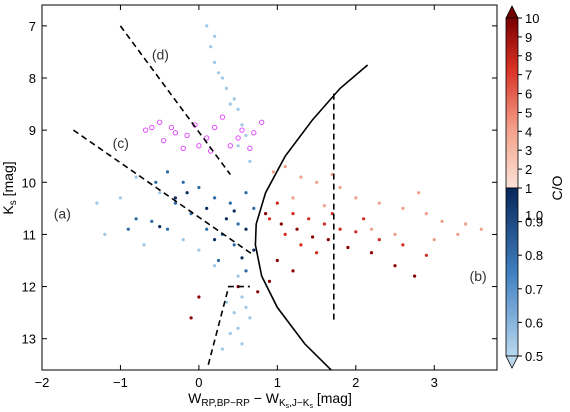 The width and height of the screenshot is (570, 412). What do you see at coordinates (277, 382) in the screenshot?
I see `x-tick-label: 1` at bounding box center [277, 382].